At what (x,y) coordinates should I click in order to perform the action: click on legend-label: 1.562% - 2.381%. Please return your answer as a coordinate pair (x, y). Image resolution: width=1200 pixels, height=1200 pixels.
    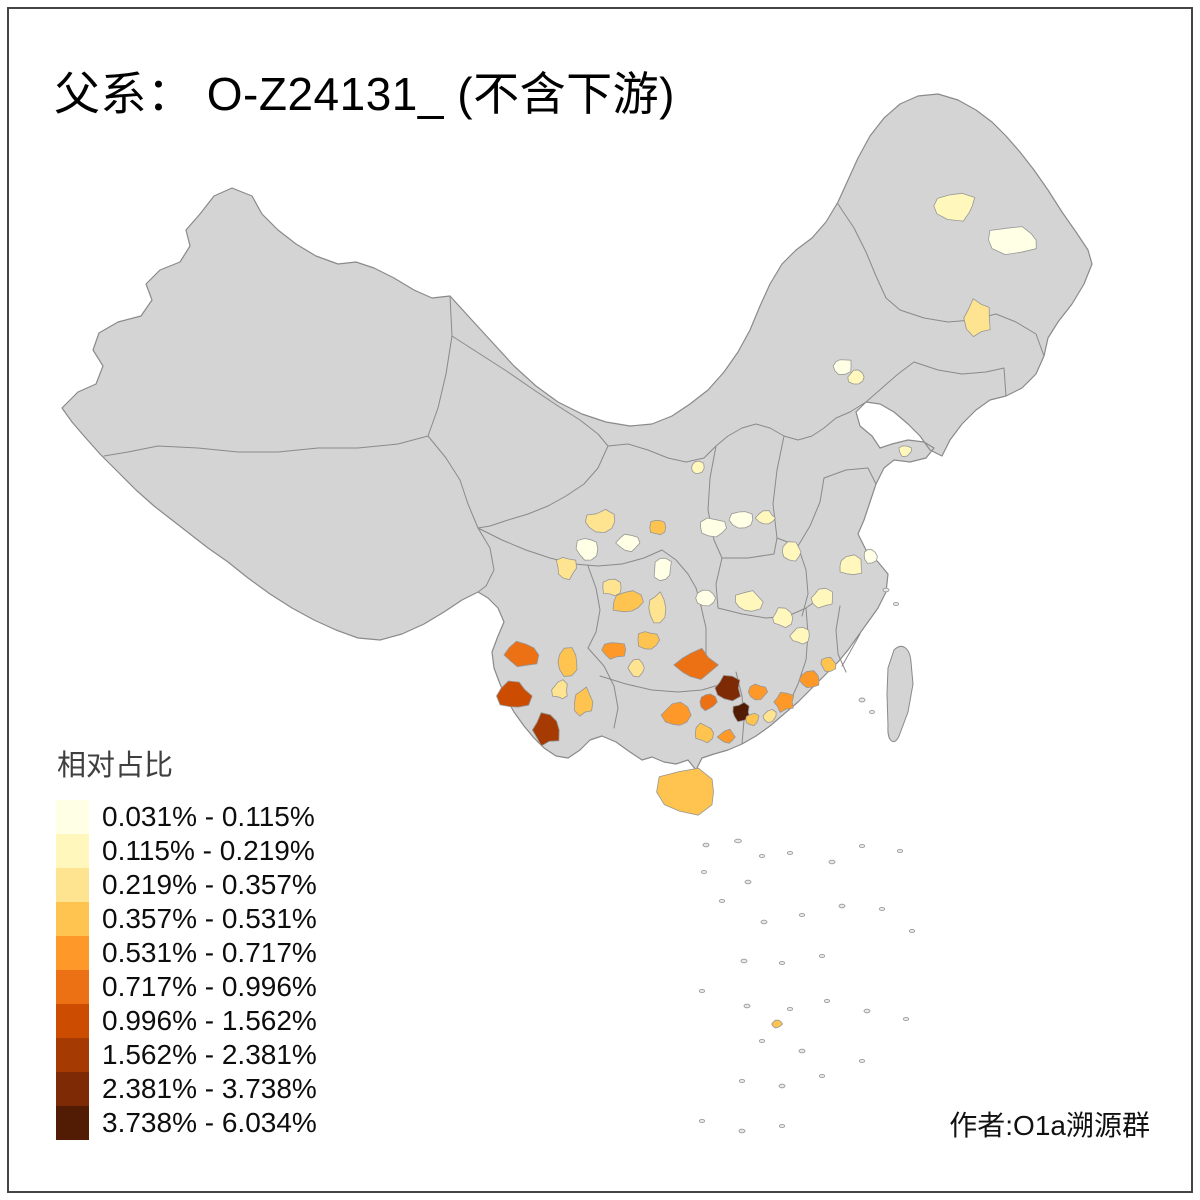
    Looking at the image, I should click on (209, 1054).